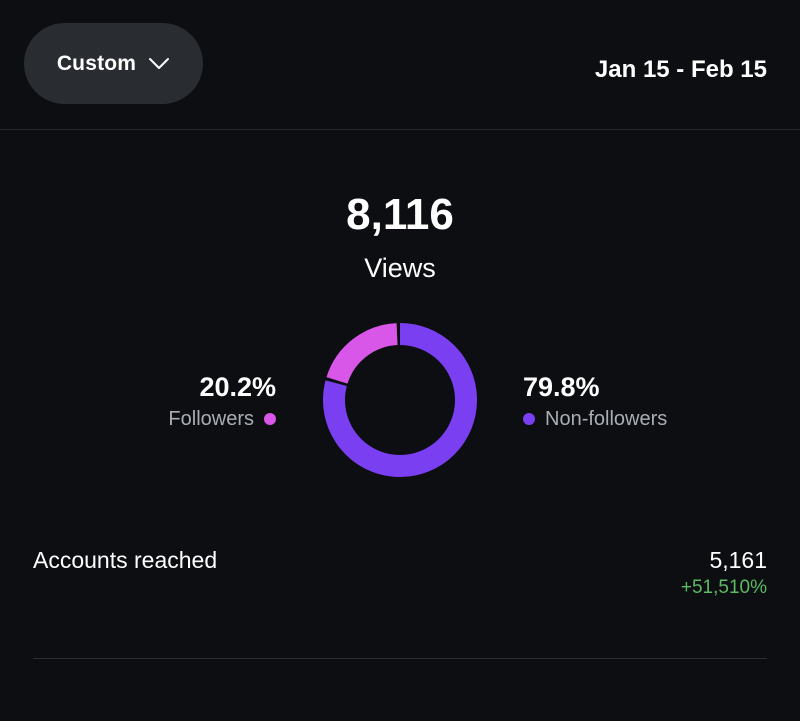 This screenshot has width=800, height=721. I want to click on accounts-reached-change: +51,510%, so click(723, 587).